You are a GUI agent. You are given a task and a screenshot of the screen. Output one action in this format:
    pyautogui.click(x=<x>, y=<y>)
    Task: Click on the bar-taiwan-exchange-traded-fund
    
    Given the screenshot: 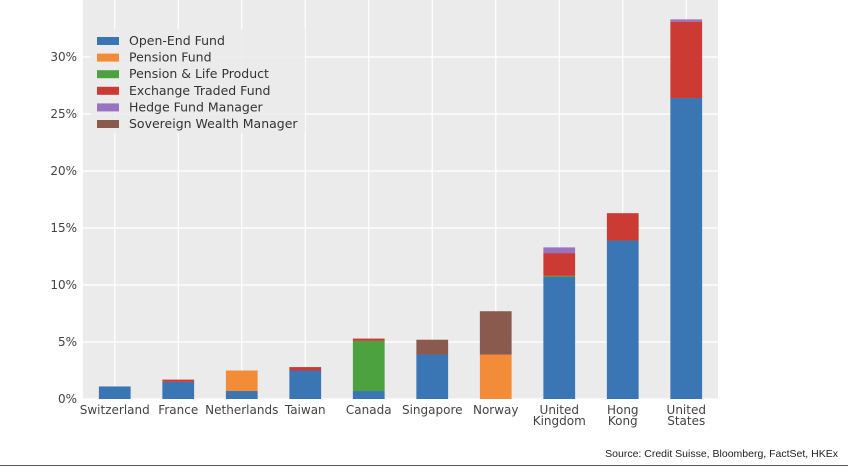 What is the action you would take?
    pyautogui.click(x=305, y=369)
    